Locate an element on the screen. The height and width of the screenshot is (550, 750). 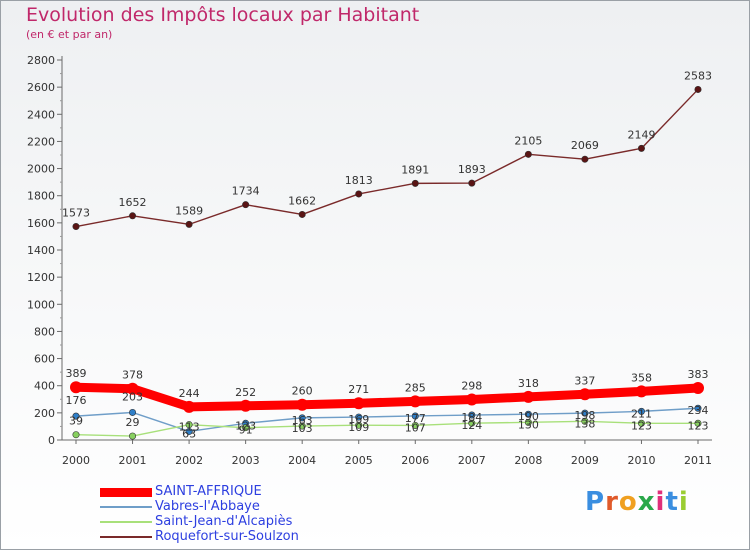
logo-letter: x is located at coordinates (646, 502).